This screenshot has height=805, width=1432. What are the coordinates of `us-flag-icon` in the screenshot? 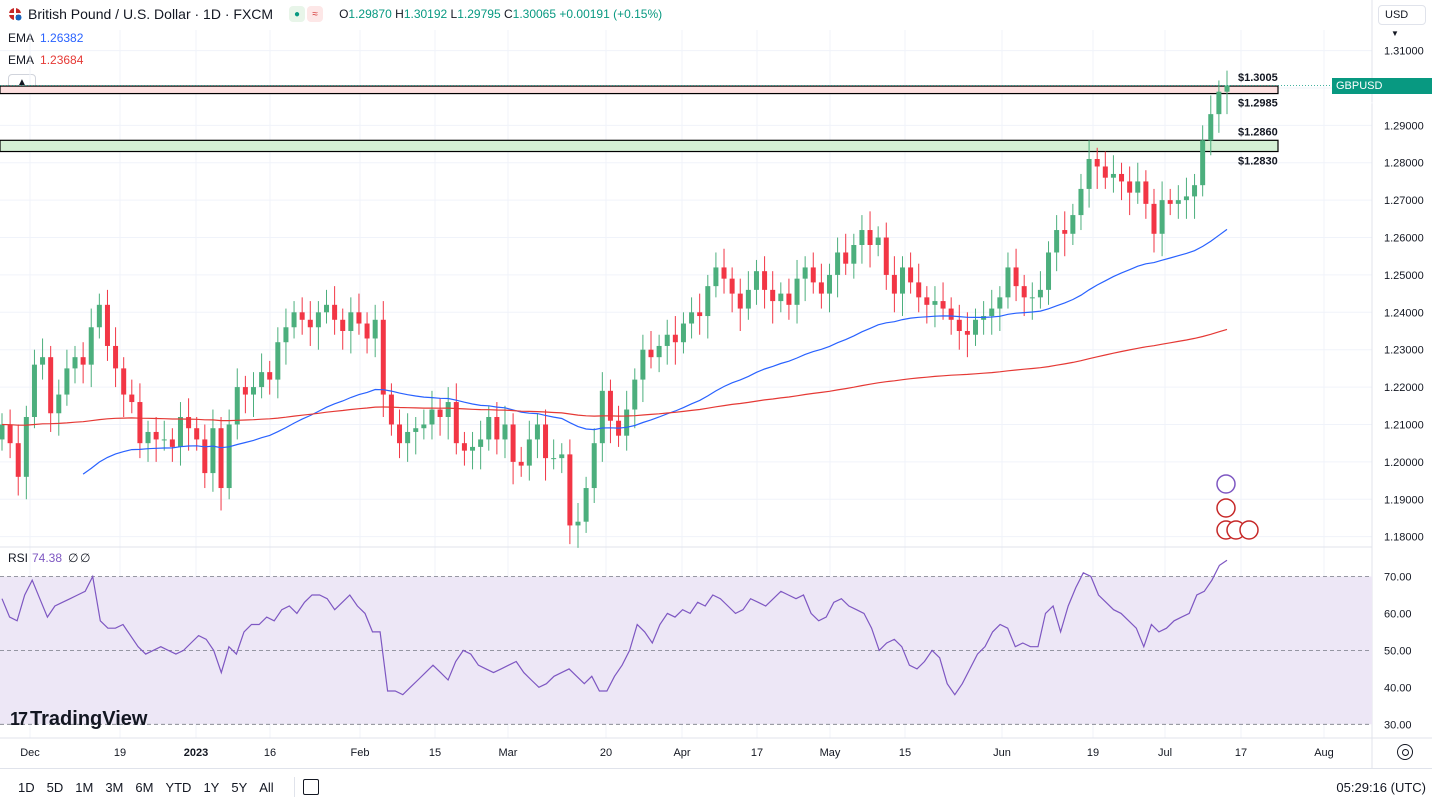 It's located at (1249, 530).